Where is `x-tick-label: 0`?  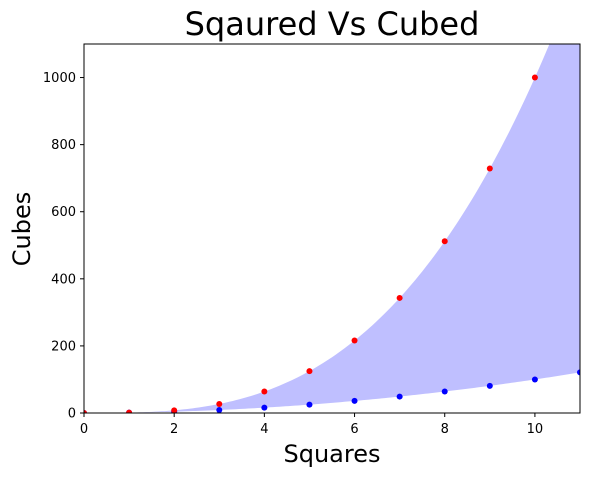
x-tick-label: 0 is located at coordinates (84, 429).